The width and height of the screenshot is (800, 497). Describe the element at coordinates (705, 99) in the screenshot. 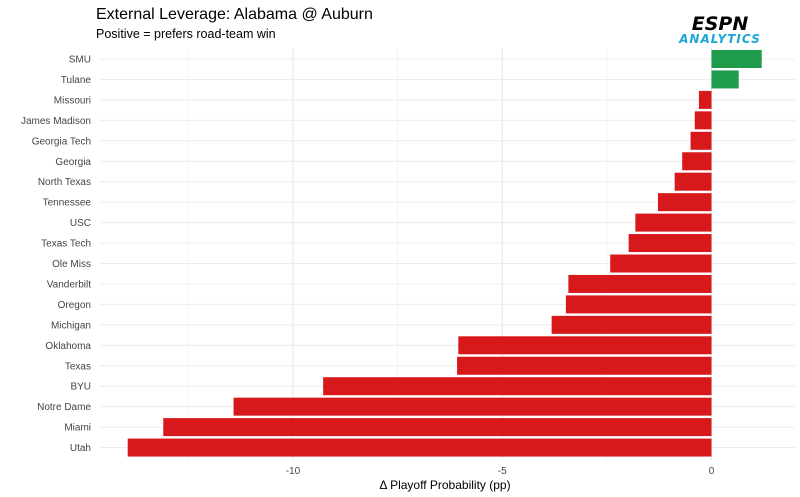

I see `bar-missouri` at that location.